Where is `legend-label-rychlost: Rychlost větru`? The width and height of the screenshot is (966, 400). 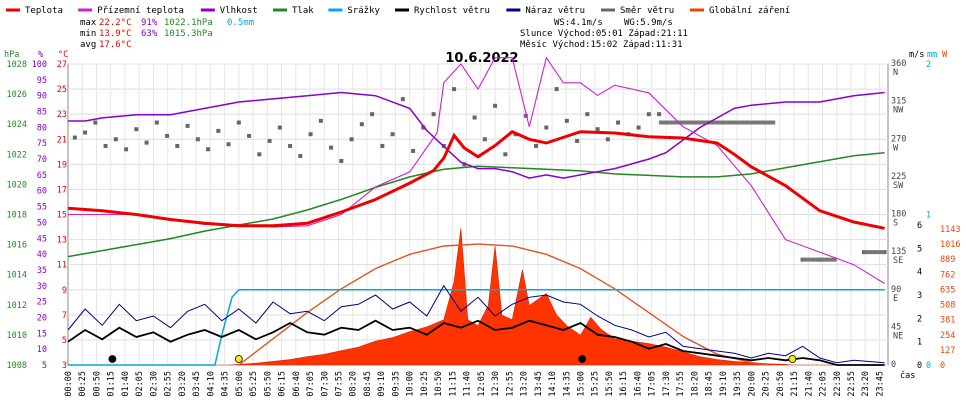
legend-label-rychlost: Rychlost větru is located at coordinates (452, 11).